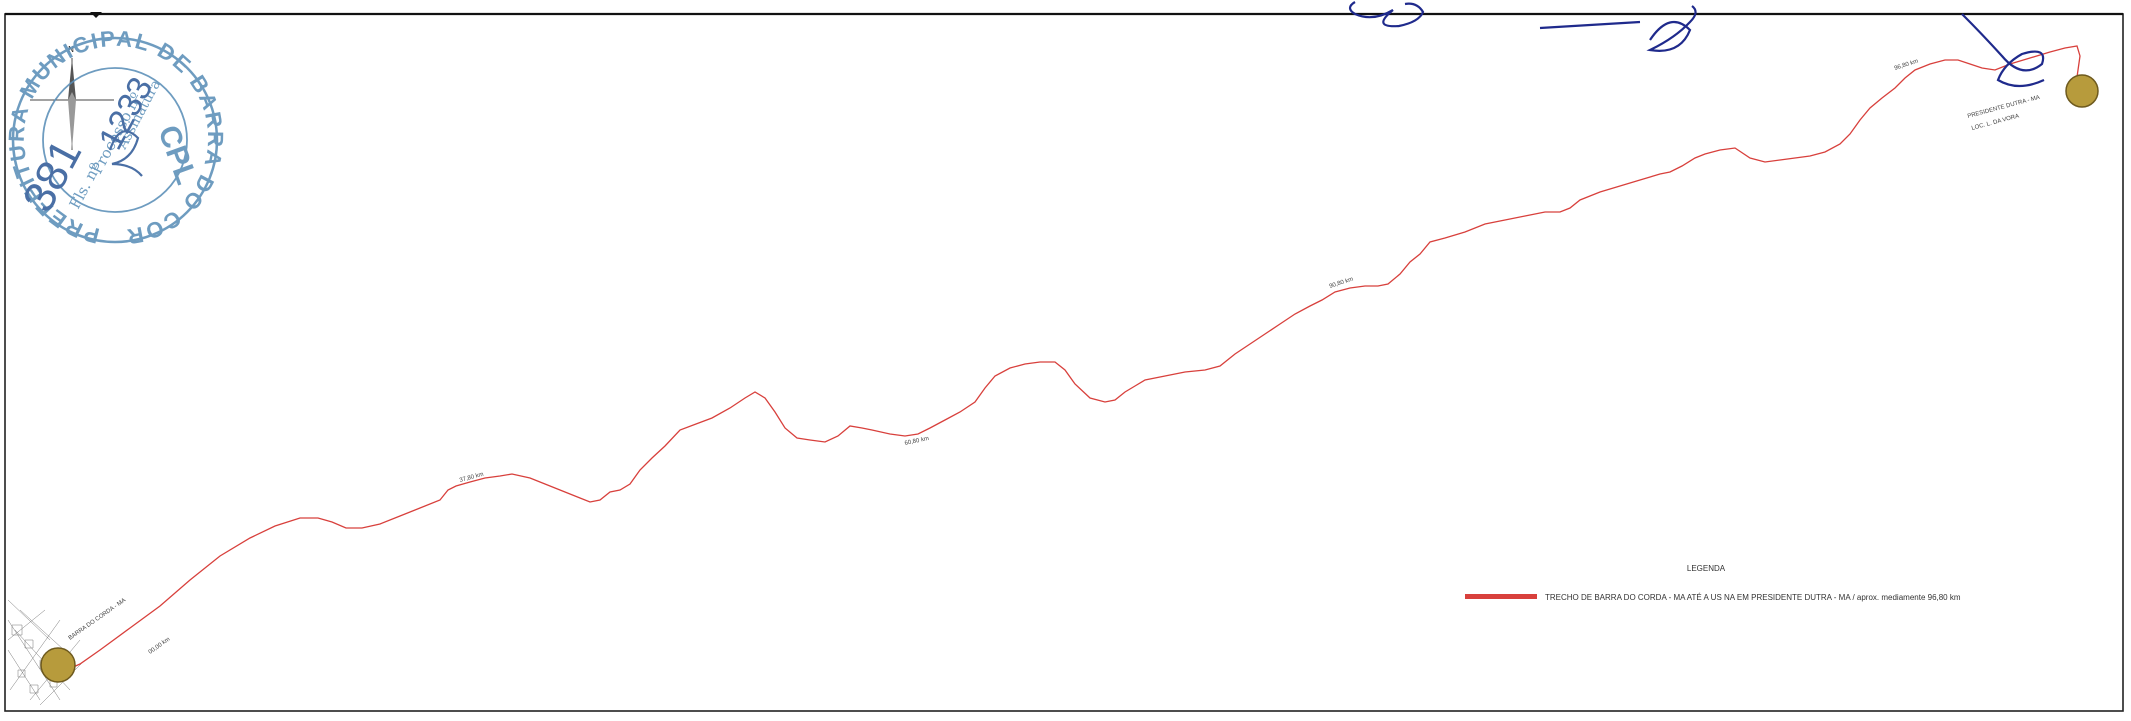 The width and height of the screenshot is (2131, 721). Describe the element at coordinates (1706, 568) in the screenshot. I see `legend-title: LEGENDA` at that location.